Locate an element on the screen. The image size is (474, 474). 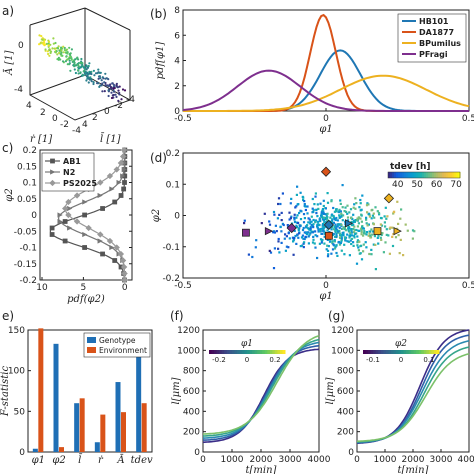
panel-d-y-tick-label: 0.1 is located at coordinates (173, 185).